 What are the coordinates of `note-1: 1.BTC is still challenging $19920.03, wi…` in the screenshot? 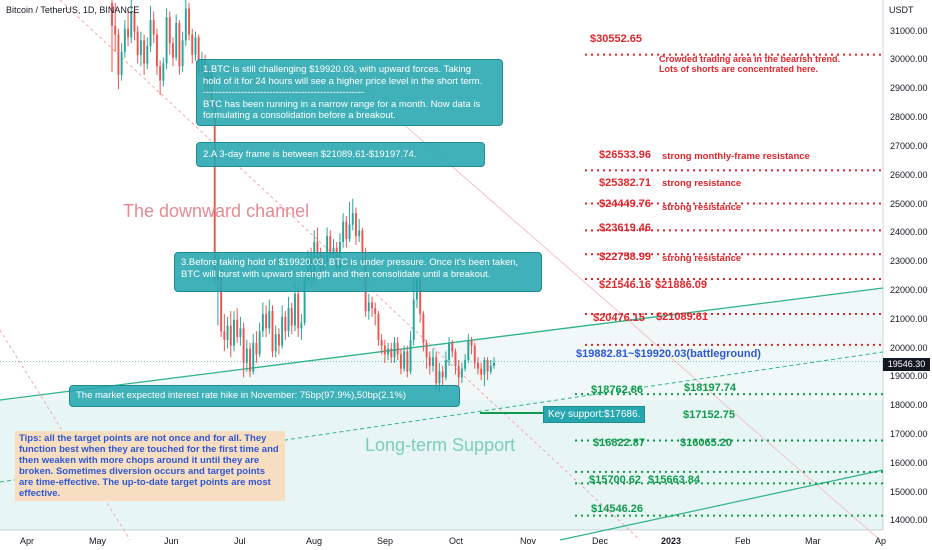 It's located at (349, 92).